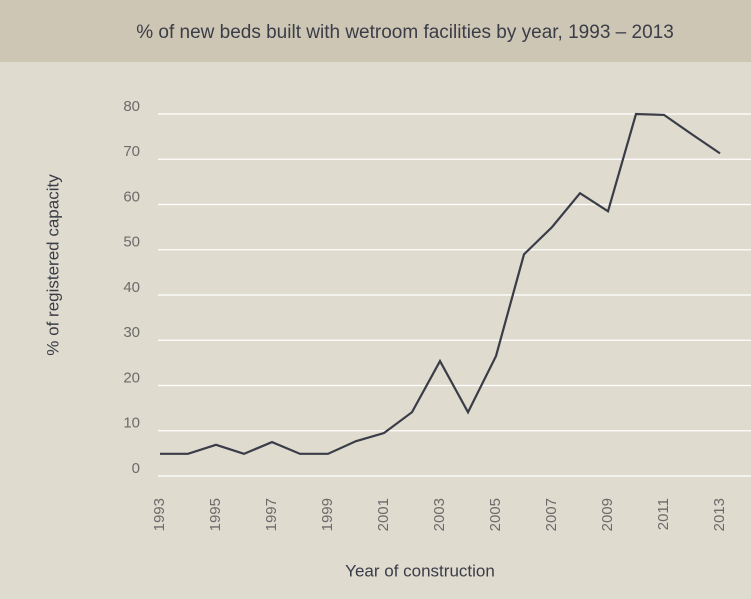  I want to click on x-axis-title: Year of construction, so click(420, 570).